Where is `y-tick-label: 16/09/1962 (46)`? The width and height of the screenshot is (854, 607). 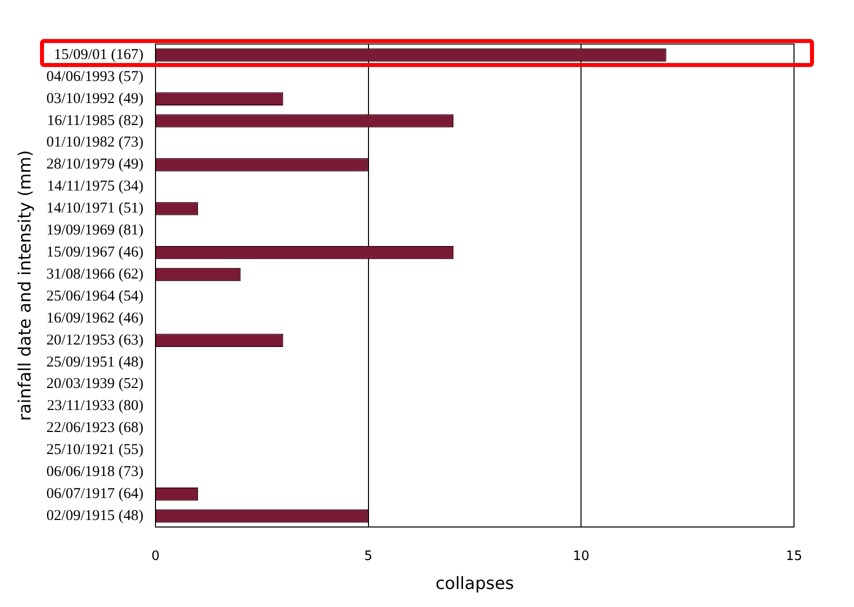 y-tick-label: 16/09/1962 (46) is located at coordinates (95, 318).